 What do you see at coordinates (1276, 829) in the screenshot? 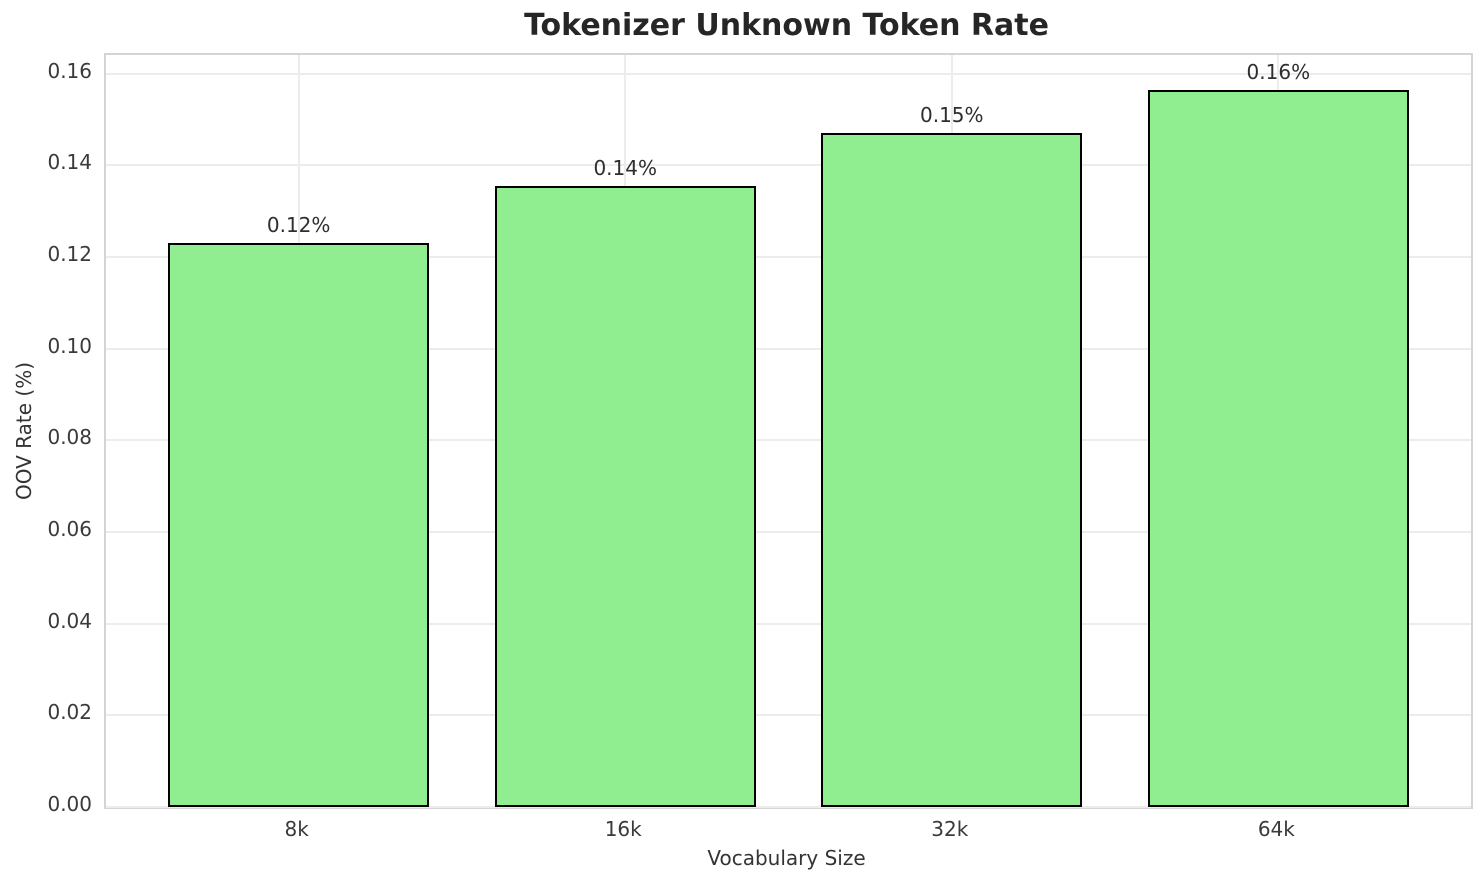
I see `x-tick-label: 64k` at bounding box center [1276, 829].